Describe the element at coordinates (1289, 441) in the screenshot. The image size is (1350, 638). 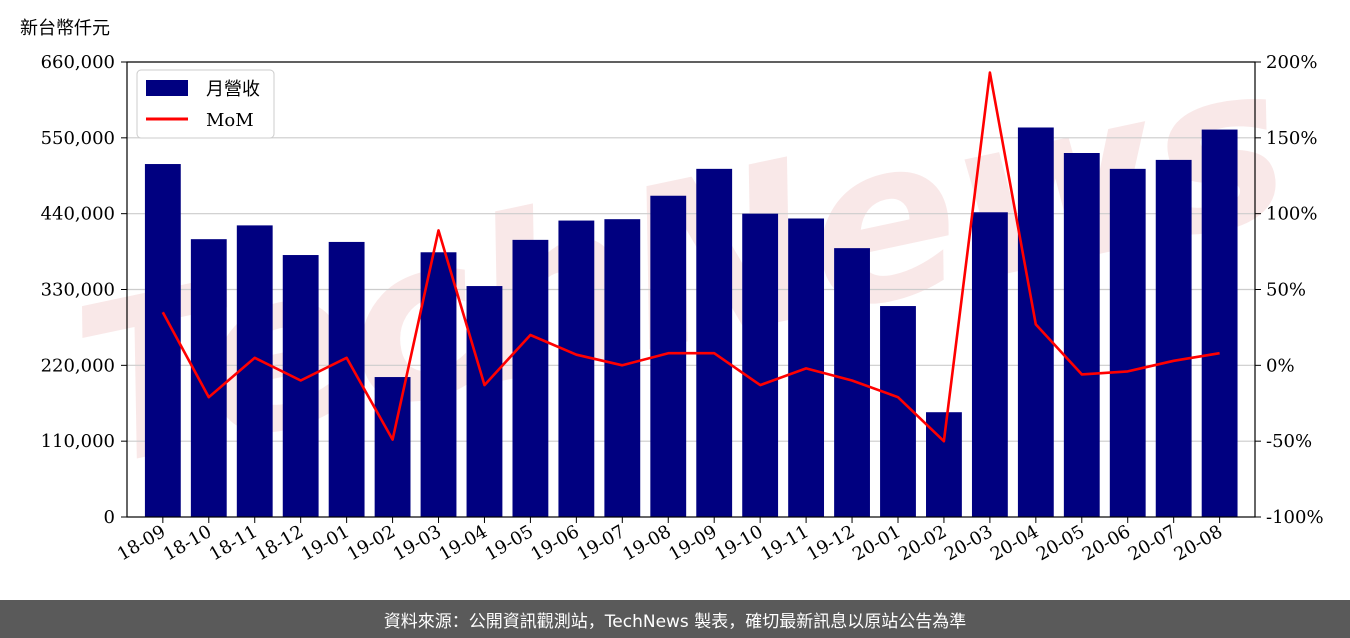
I see `right-tick-label: -50%` at that location.